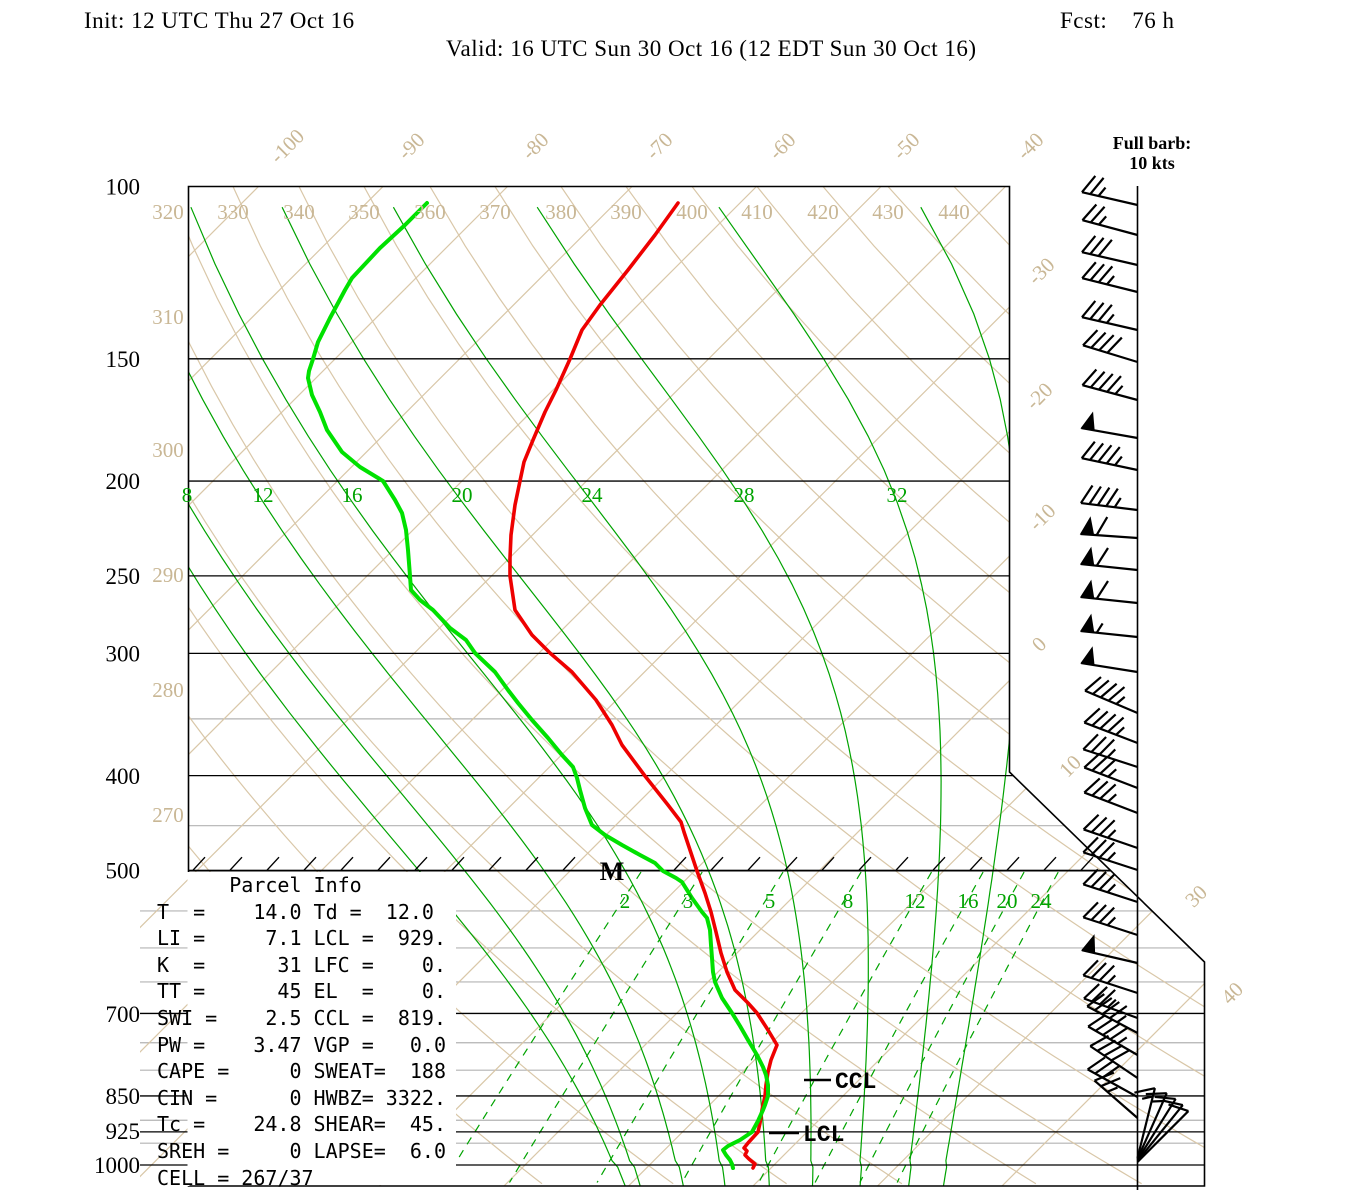 The image size is (1350, 1200). Describe the element at coordinates (1030, 146) in the screenshot. I see `isotherm-label-top: -40` at that location.